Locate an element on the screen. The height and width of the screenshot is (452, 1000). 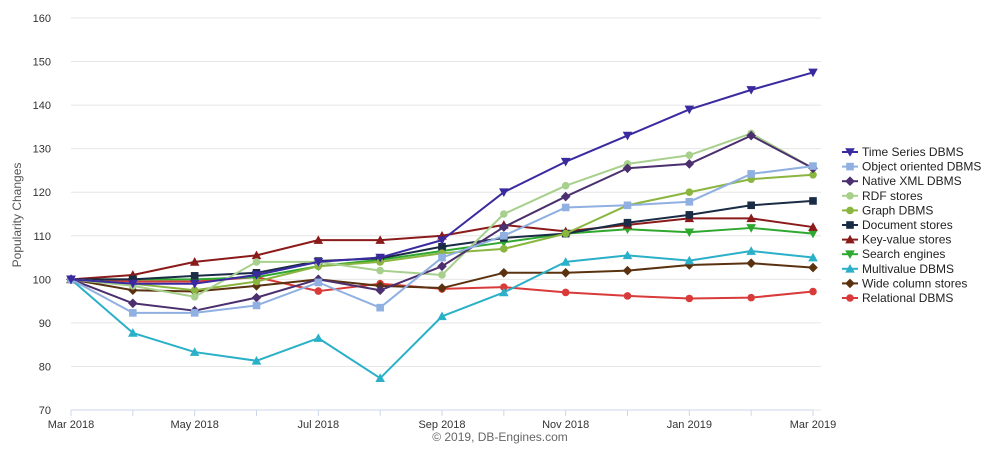
legend-item: Object oriented DBMS is located at coordinates (911, 167).